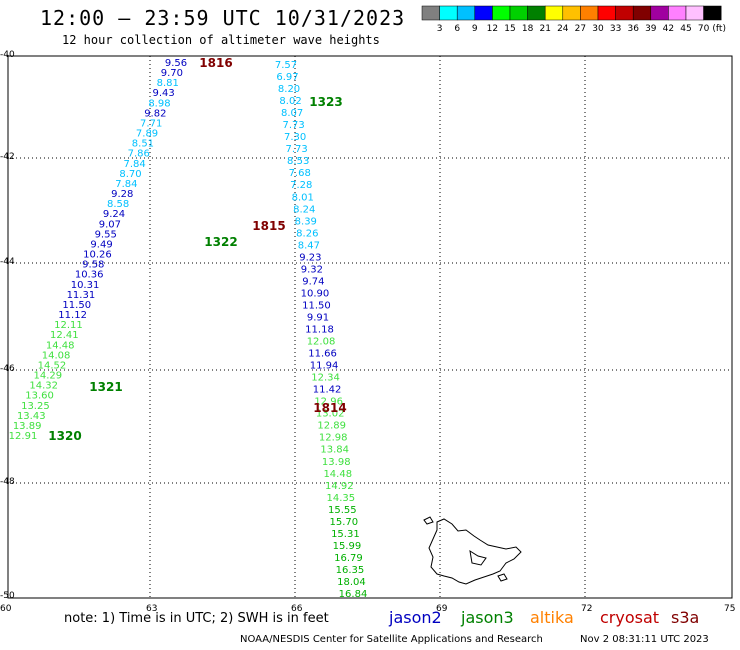 The width and height of the screenshot is (740, 650). What do you see at coordinates (685, 29) in the screenshot?
I see `legend-label-14: 45` at bounding box center [685, 29].